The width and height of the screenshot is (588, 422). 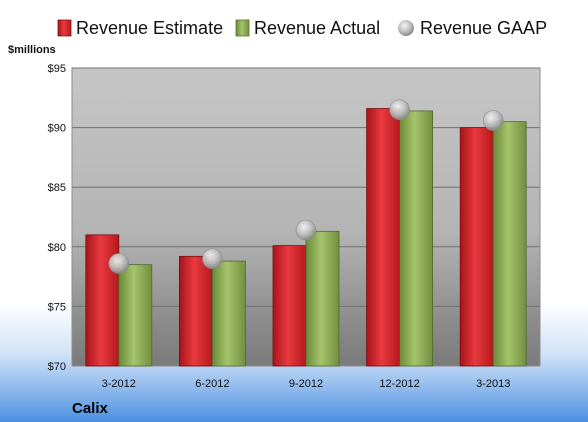 I want to click on y-tick-label: $80, so click(x=57, y=248).